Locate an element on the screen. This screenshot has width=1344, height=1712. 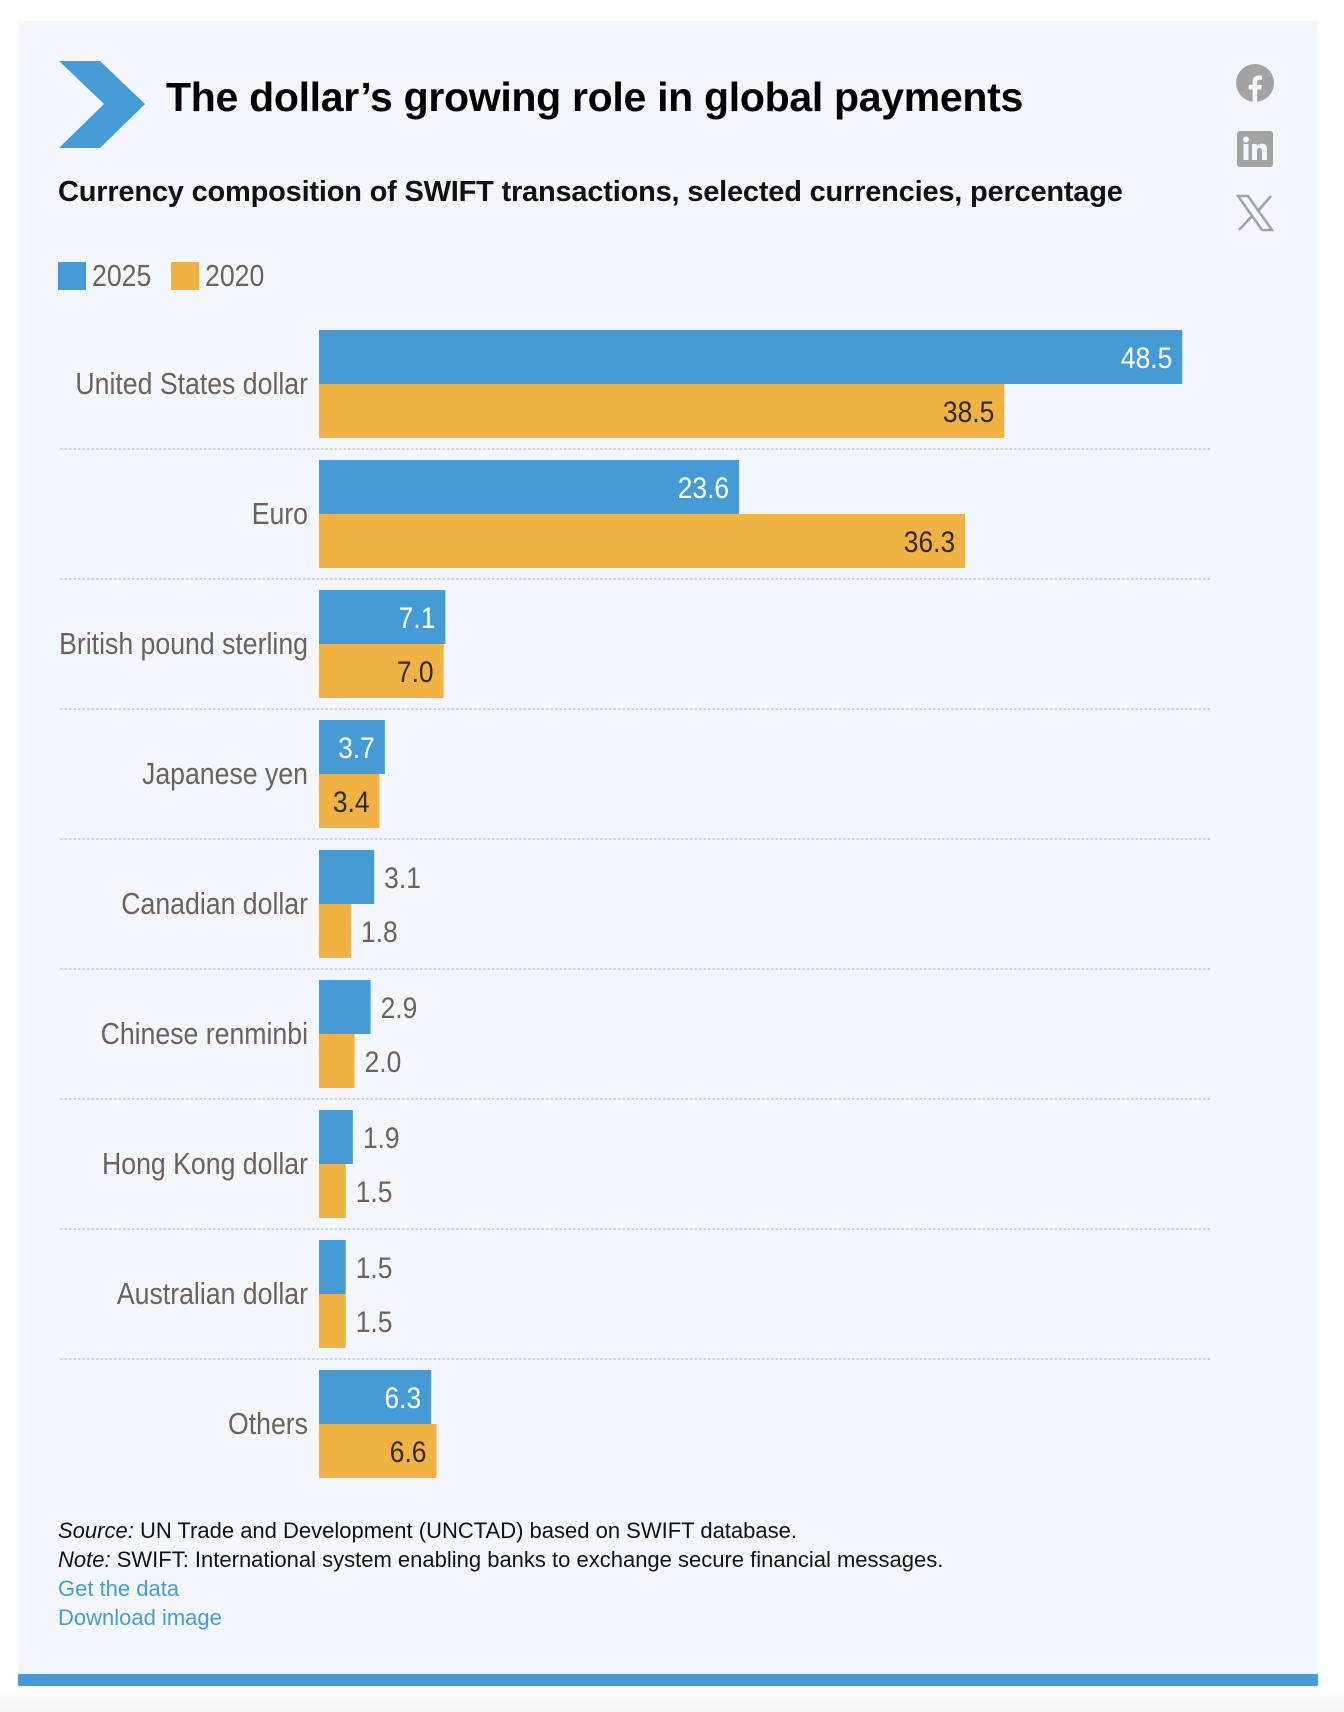
download-image-link: Download image is located at coordinates (140, 1617).